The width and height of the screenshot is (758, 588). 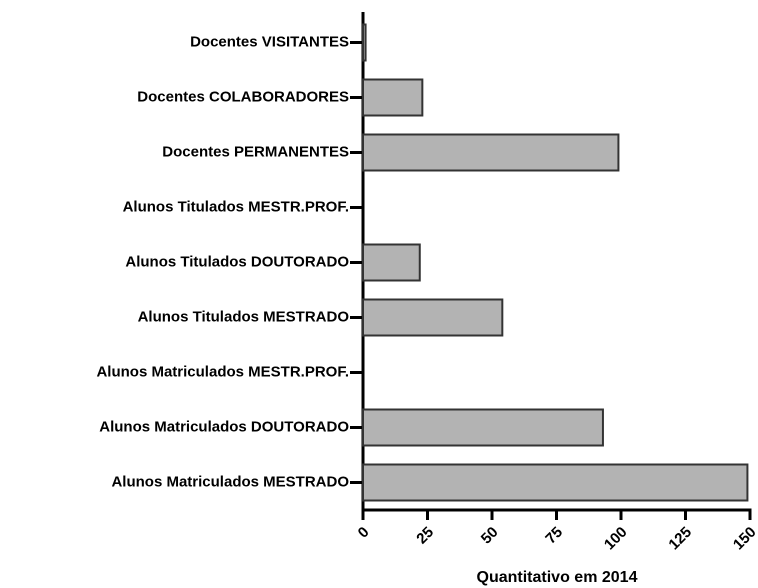 I want to click on x-axis-label: Quantitativo em 2014, so click(x=557, y=577).